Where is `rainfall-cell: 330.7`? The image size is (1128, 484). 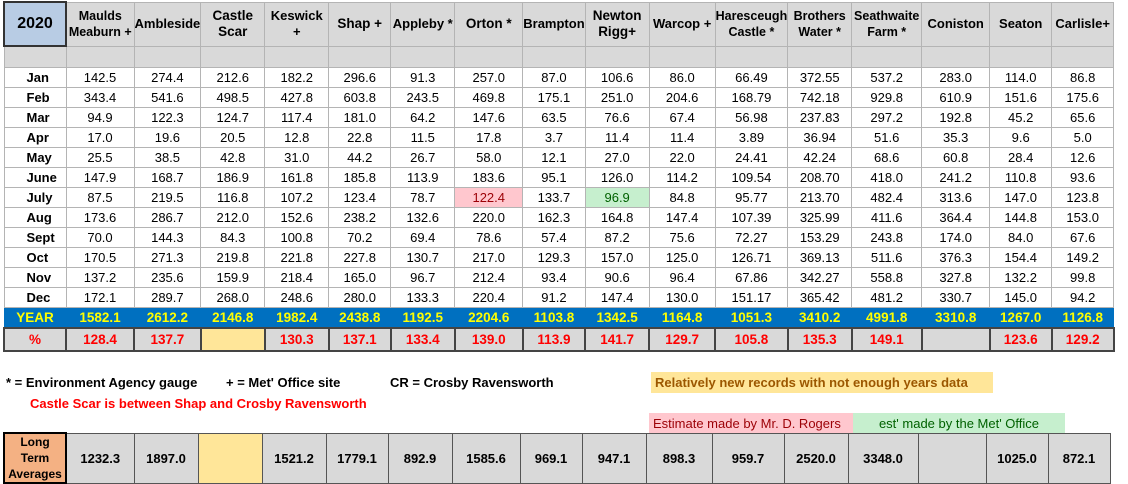 rainfall-cell: 330.7 is located at coordinates (956, 297).